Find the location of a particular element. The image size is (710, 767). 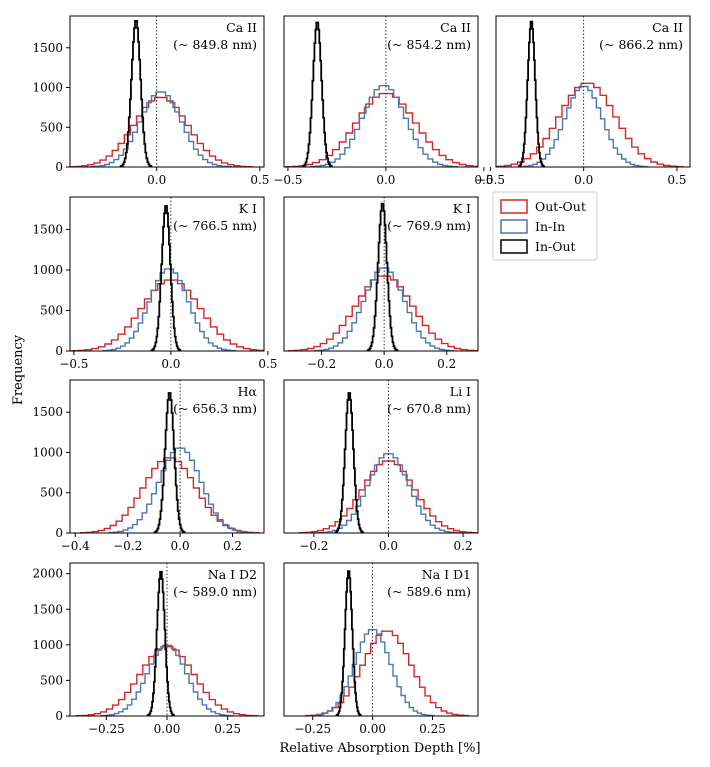

legend: Out-Out In-In In-Out is located at coordinates (545, 226).